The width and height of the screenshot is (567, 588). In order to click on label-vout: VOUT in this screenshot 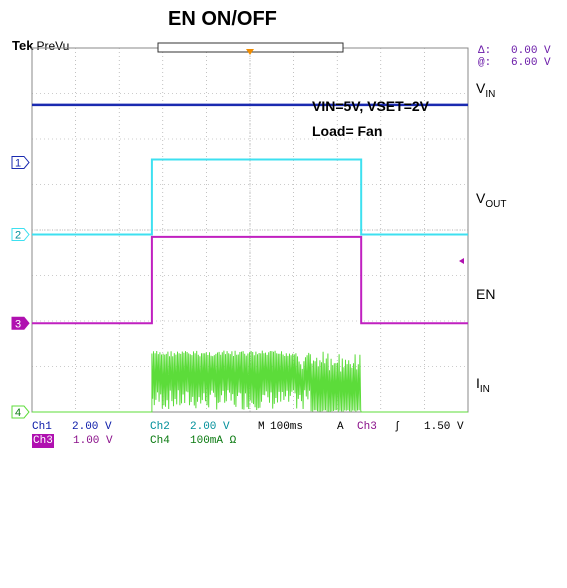, I will do `click(491, 200)`.